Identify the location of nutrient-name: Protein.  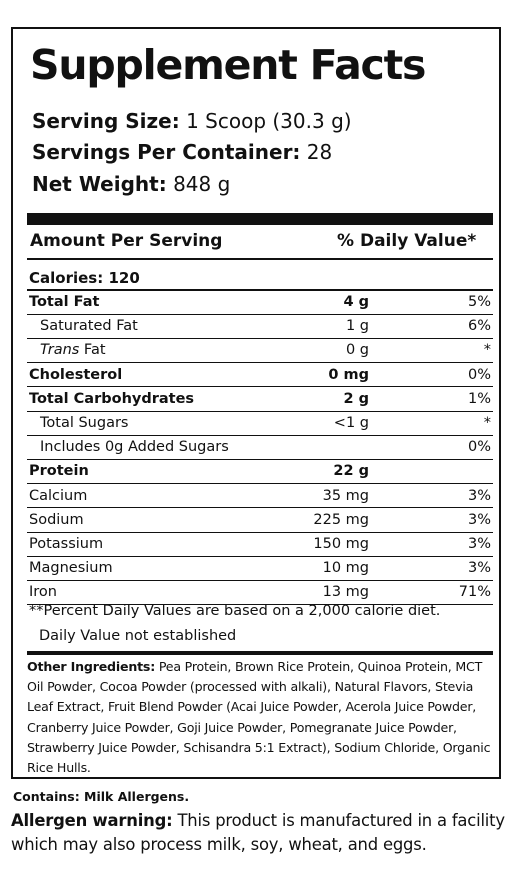
(59, 471).